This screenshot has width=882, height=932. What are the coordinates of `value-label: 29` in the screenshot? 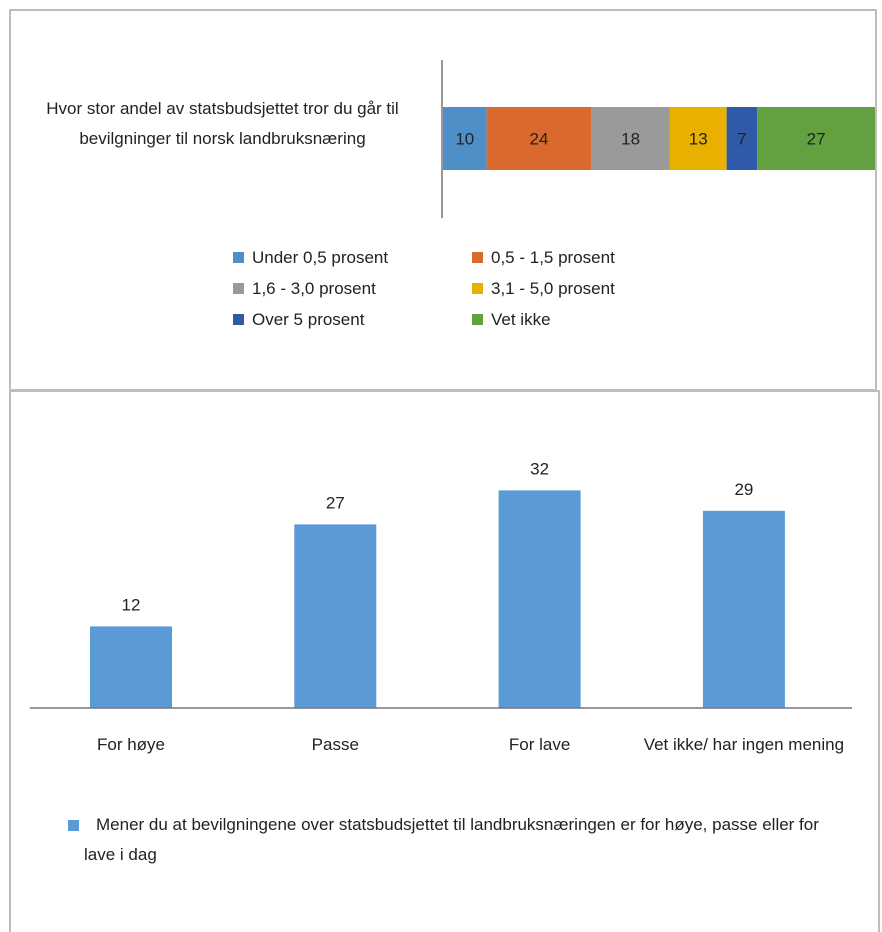 It's located at (743, 489).